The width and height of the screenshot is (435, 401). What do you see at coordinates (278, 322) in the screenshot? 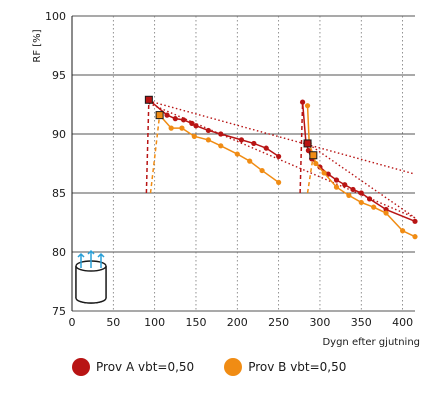
I see `x-tick-label: 250` at bounding box center [278, 322].